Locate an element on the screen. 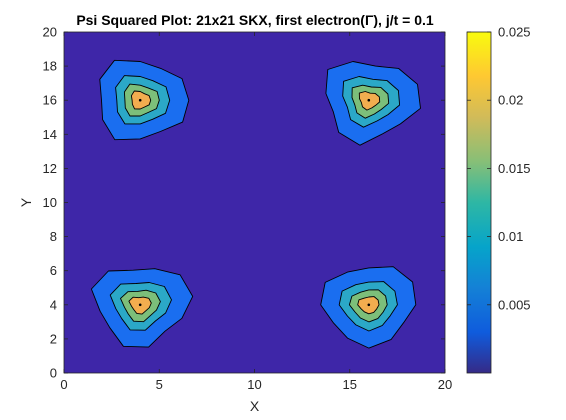  colorbar-tick-label: 0.005 is located at coordinates (514, 304).